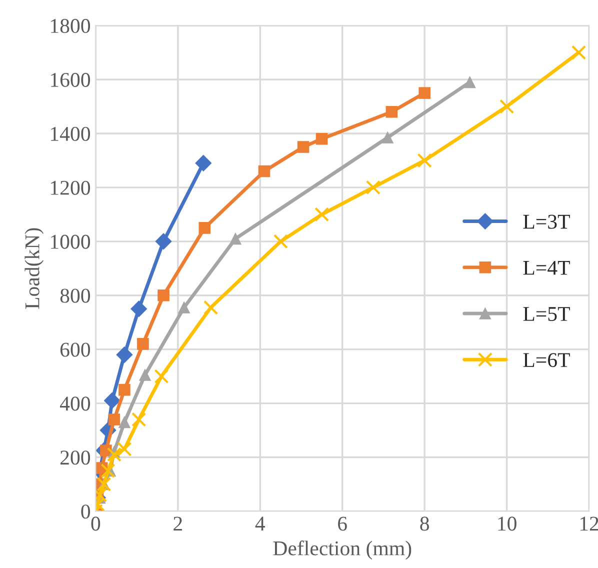  I want to click on y-tick-label: 1800, so click(70, 25).